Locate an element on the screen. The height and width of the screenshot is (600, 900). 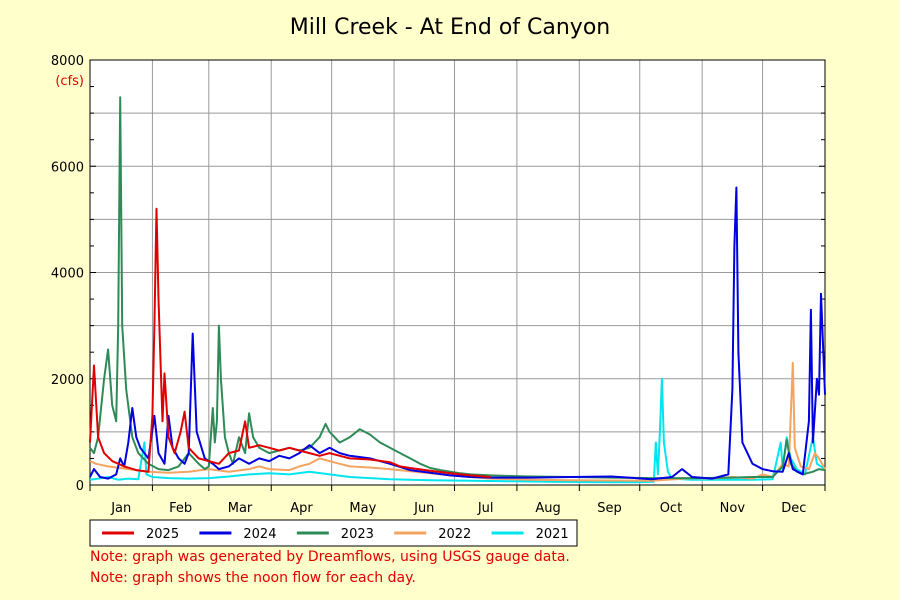
x-tick-label: Jan is located at coordinates (120, 508).